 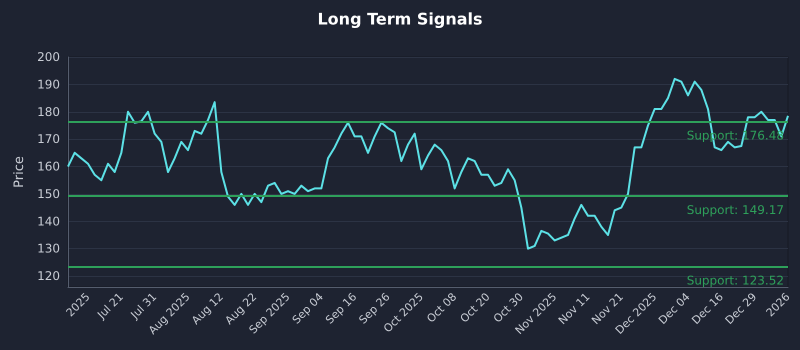 What do you see at coordinates (19, 172) in the screenshot?
I see `y-axis-title: Price` at bounding box center [19, 172].